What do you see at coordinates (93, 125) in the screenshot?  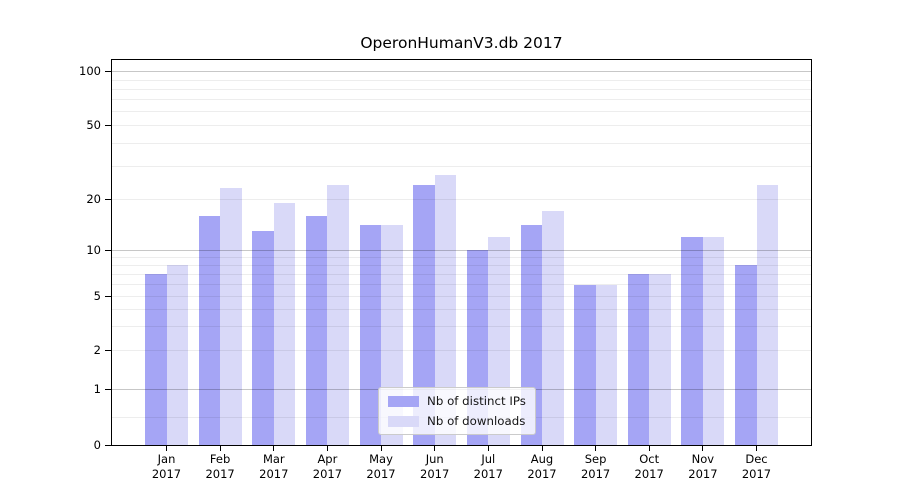 I see `y-tick-label-50: 50` at bounding box center [93, 125].